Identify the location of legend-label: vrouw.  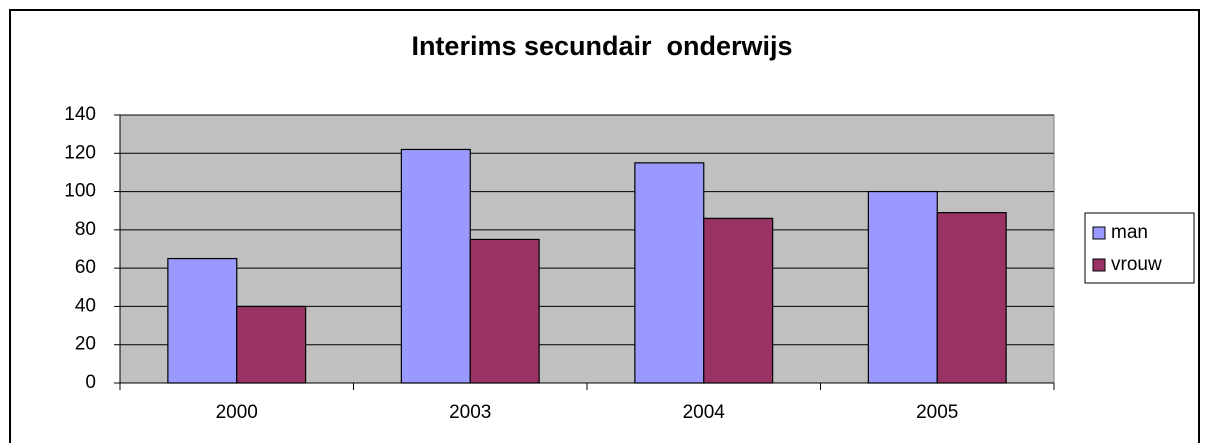
(1136, 264).